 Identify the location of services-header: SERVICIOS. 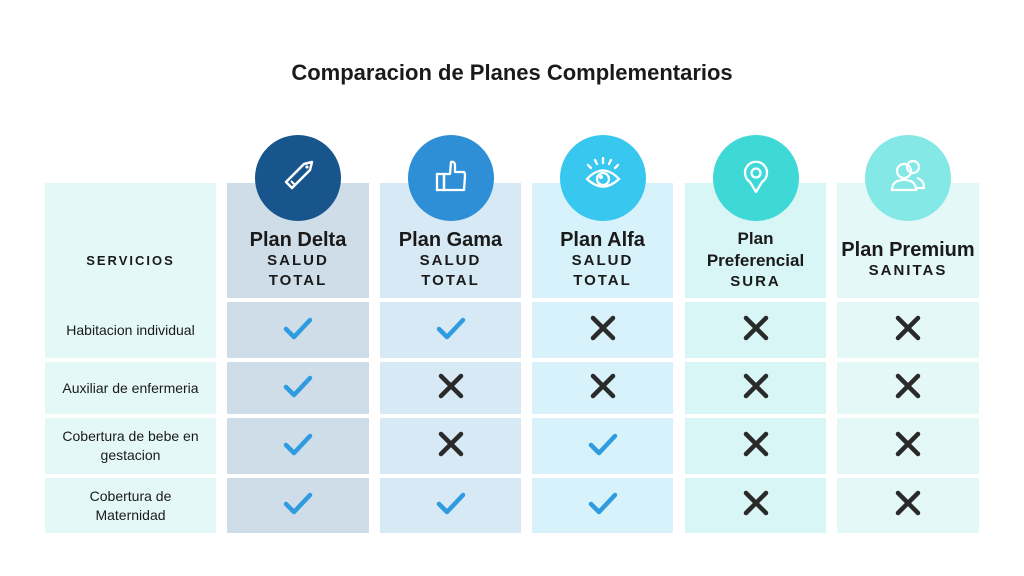
(130, 250).